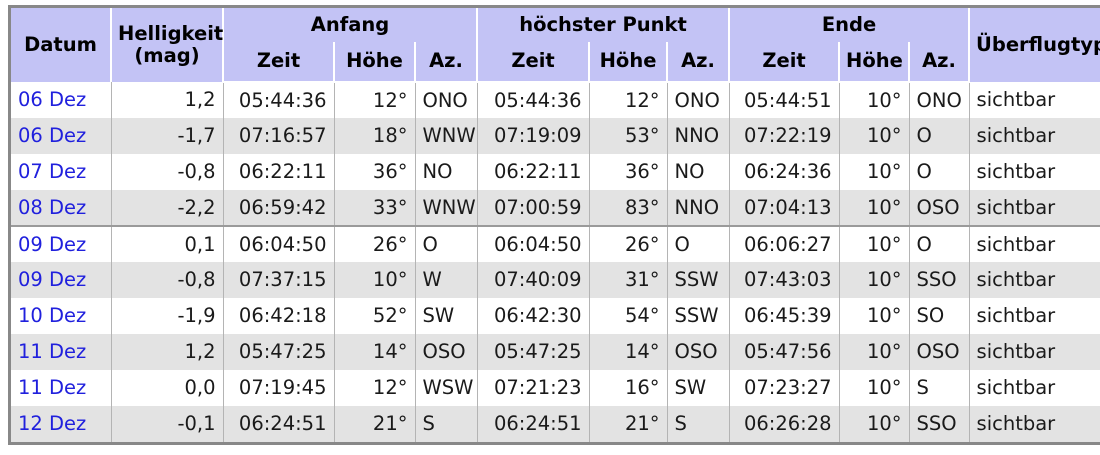 This screenshot has height=455, width=1100. What do you see at coordinates (279, 243) in the screenshot?
I see `pass-start-time-cell: 06:04:50` at bounding box center [279, 243].